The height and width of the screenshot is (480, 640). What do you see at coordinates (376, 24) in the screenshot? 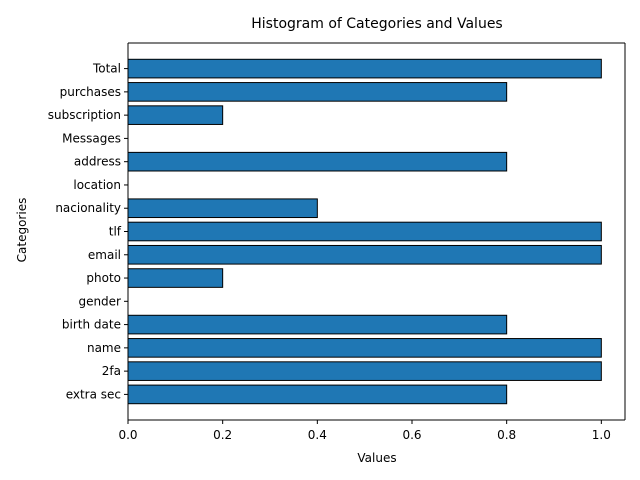
I see `chart-title: Histogram of Categories and Values` at bounding box center [376, 24].